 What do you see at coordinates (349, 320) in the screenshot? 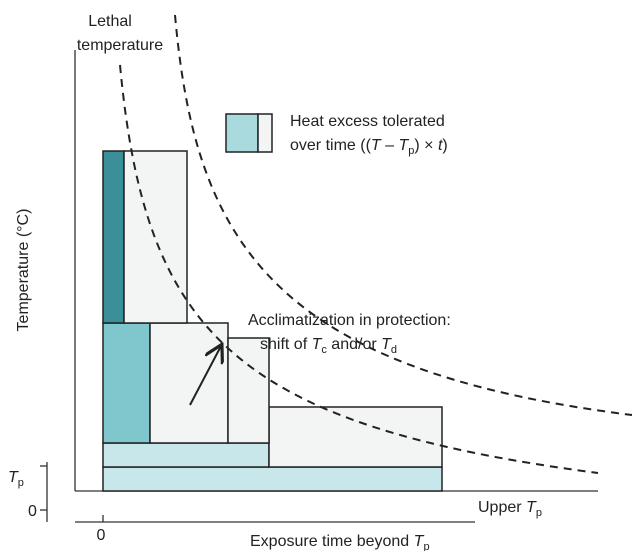
I see `acclimatization-text: Acclimatization in protection:` at bounding box center [349, 320].